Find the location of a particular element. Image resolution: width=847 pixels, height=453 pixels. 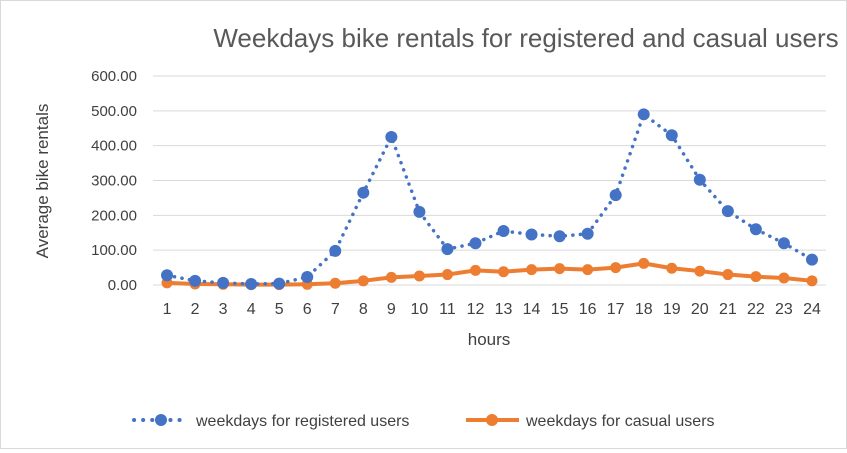

y-tick-label: 300.00 is located at coordinates (114, 181).